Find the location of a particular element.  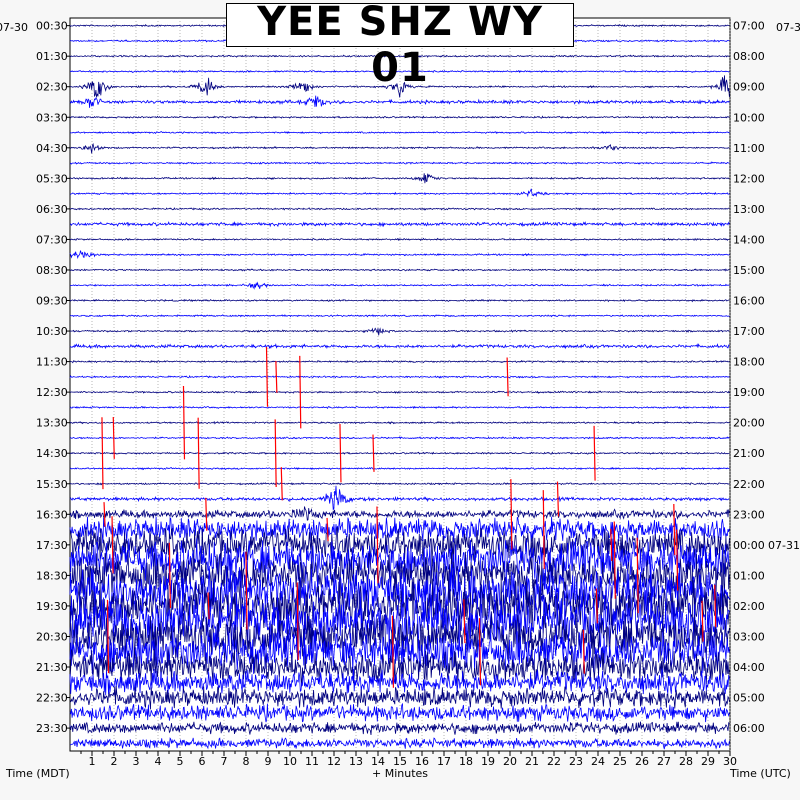

minute-tick-label: 7 is located at coordinates (224, 761).